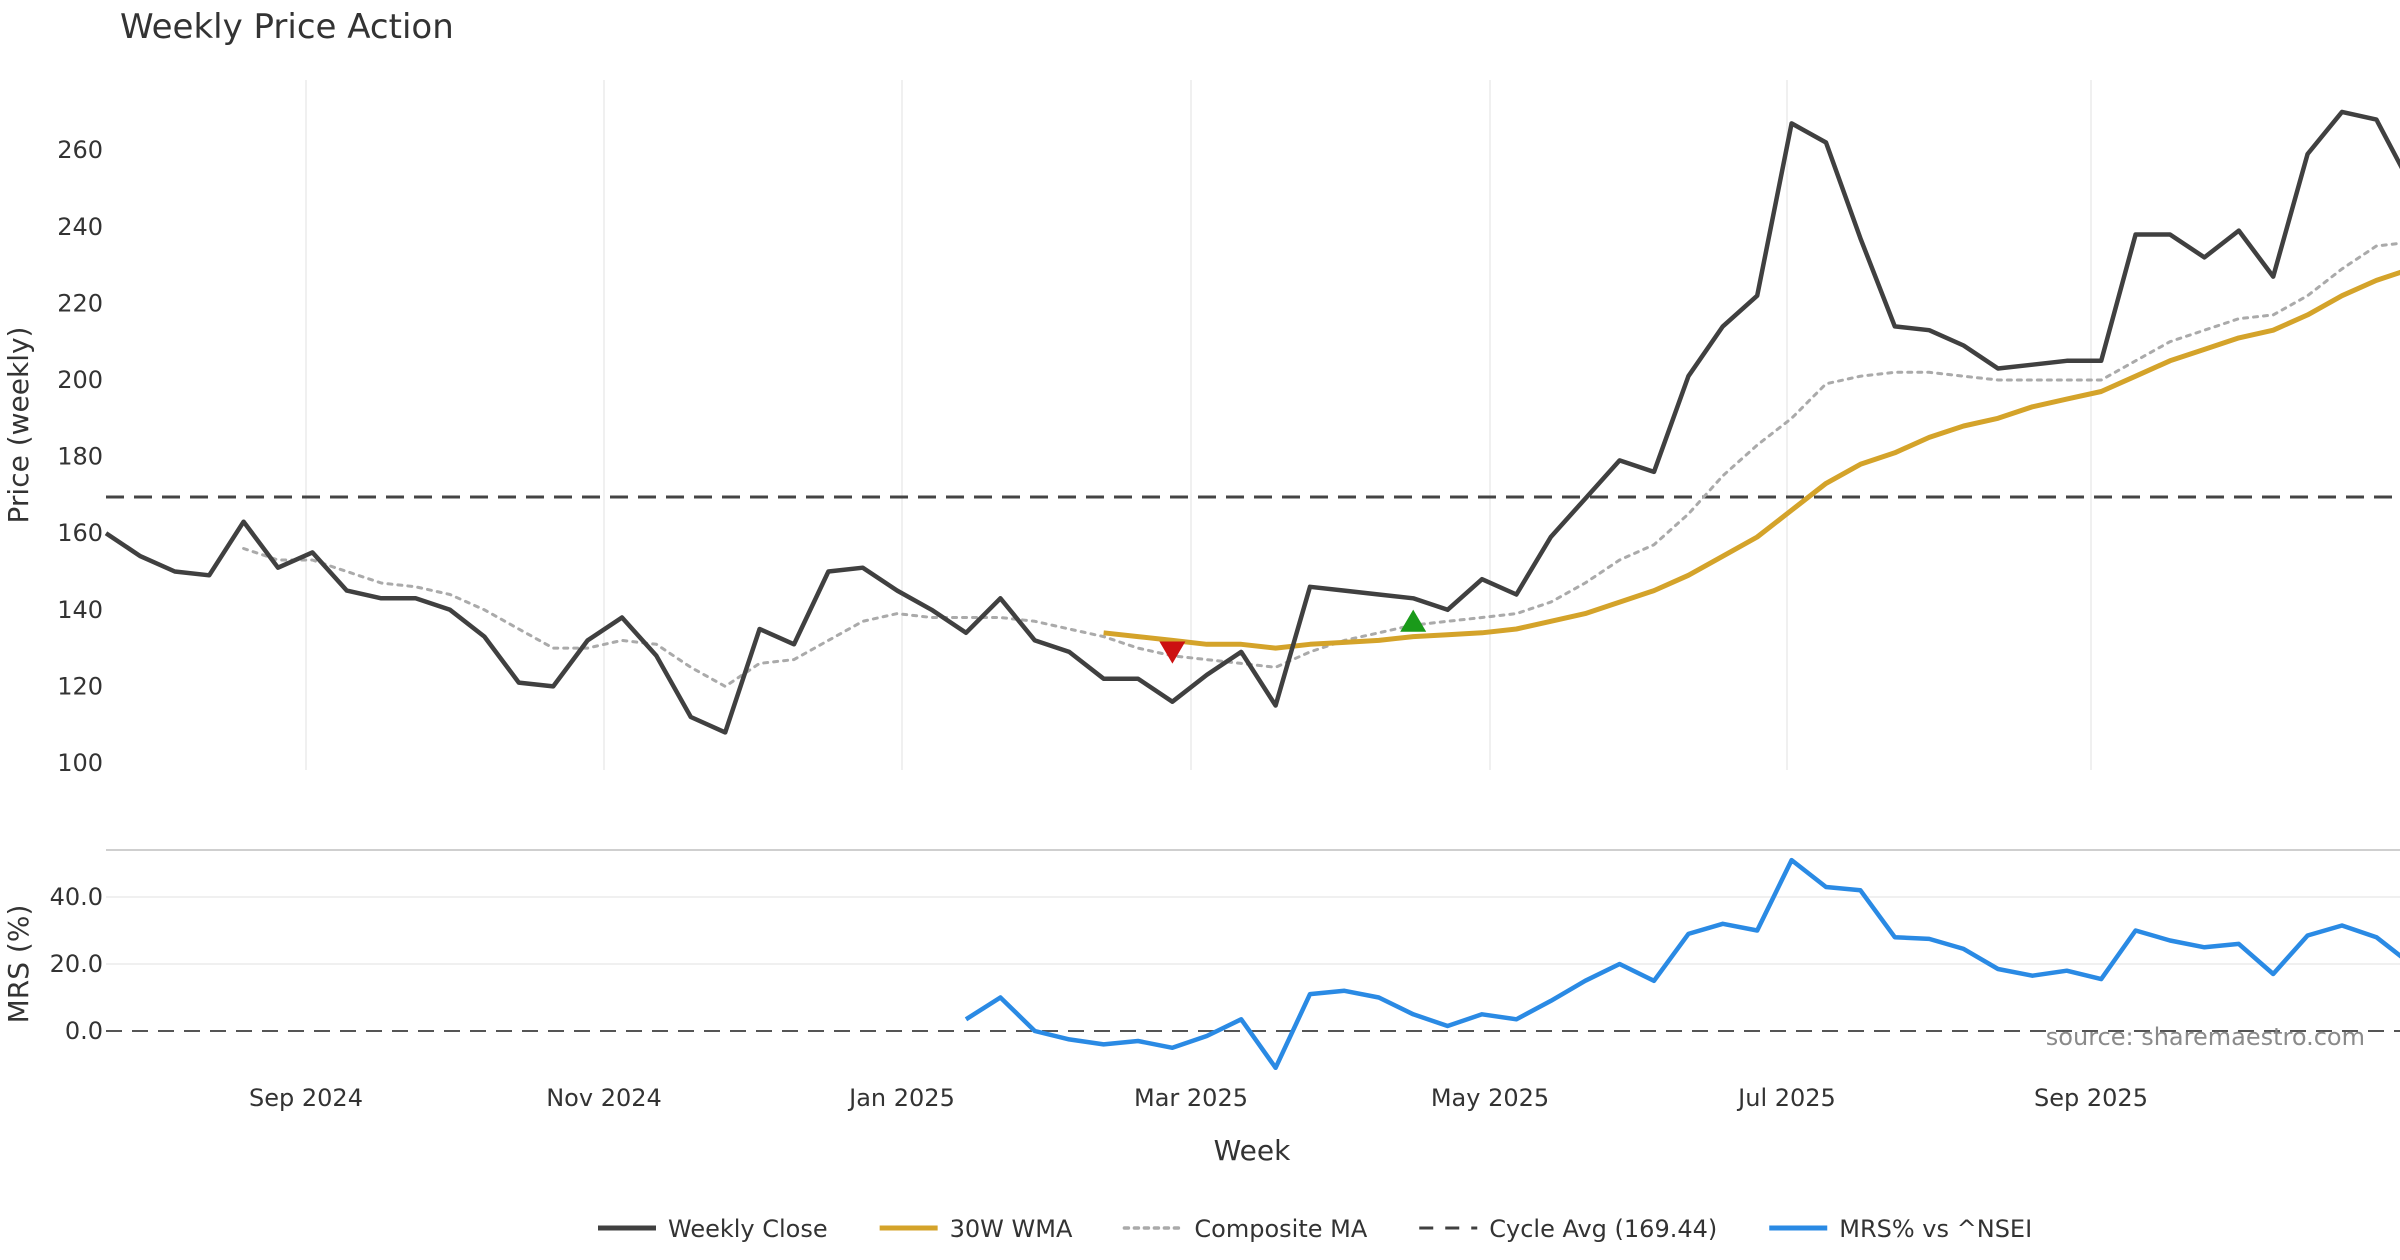 The width and height of the screenshot is (2400, 1260). I want to click on series-mrs-vs-nsei, so click(1682, 964).